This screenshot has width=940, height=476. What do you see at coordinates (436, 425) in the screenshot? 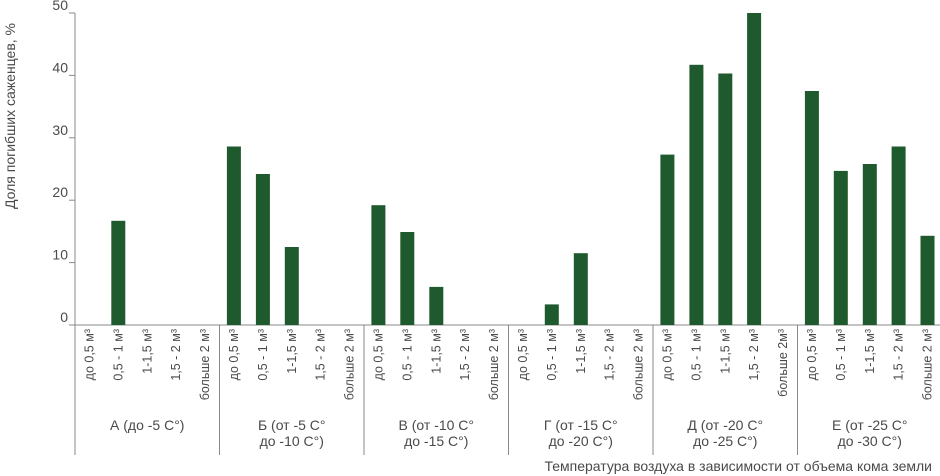
I see `group-label: В (от -10 С°` at bounding box center [436, 425].